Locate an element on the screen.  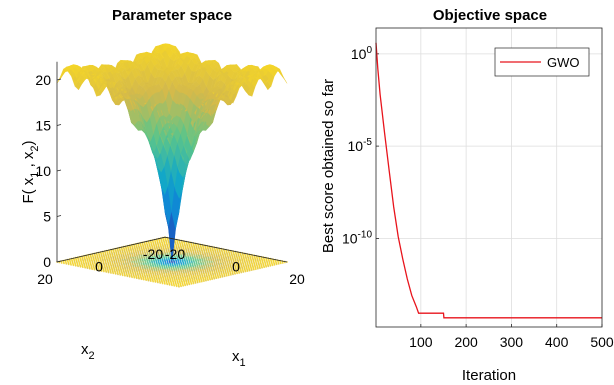
z-tick-label: 15 is located at coordinates (43, 126).